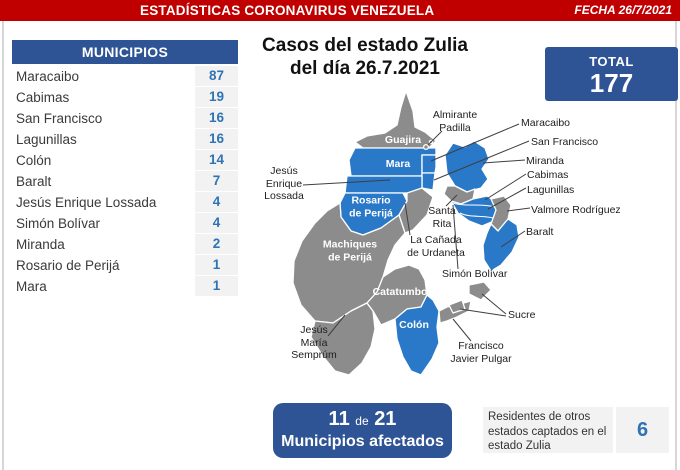  Describe the element at coordinates (546, 123) in the screenshot. I see `map-label-maracaibo: Maracaibo` at that location.